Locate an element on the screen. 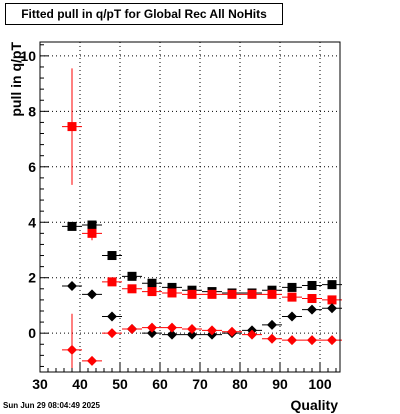 Image resolution: width=400 pixels, height=414 pixels. x-axis-label: Quality is located at coordinates (315, 405).